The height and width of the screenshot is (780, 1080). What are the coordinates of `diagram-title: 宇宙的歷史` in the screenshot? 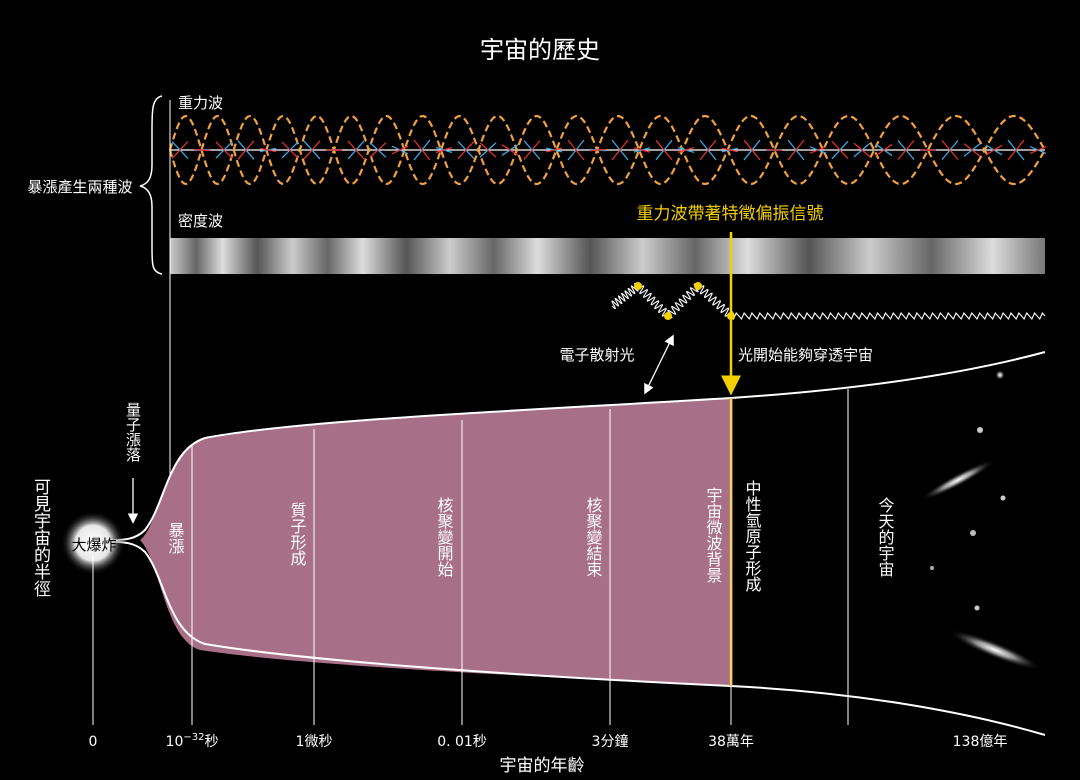 It's located at (540, 50).